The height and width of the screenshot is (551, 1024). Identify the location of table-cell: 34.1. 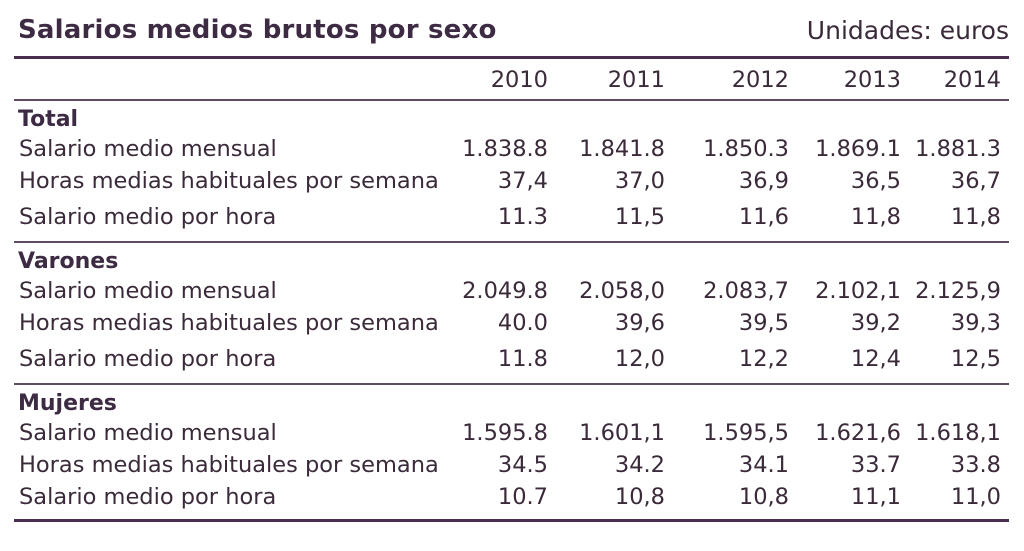
(763, 465).